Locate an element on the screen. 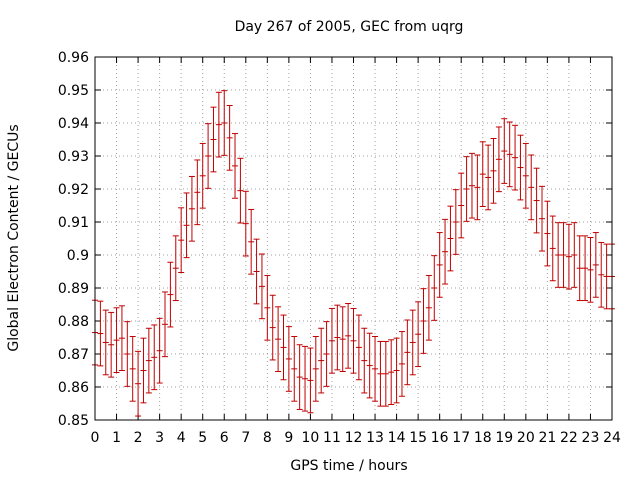 This screenshot has width=640, height=480. x-tick-label: 24 is located at coordinates (612, 438).